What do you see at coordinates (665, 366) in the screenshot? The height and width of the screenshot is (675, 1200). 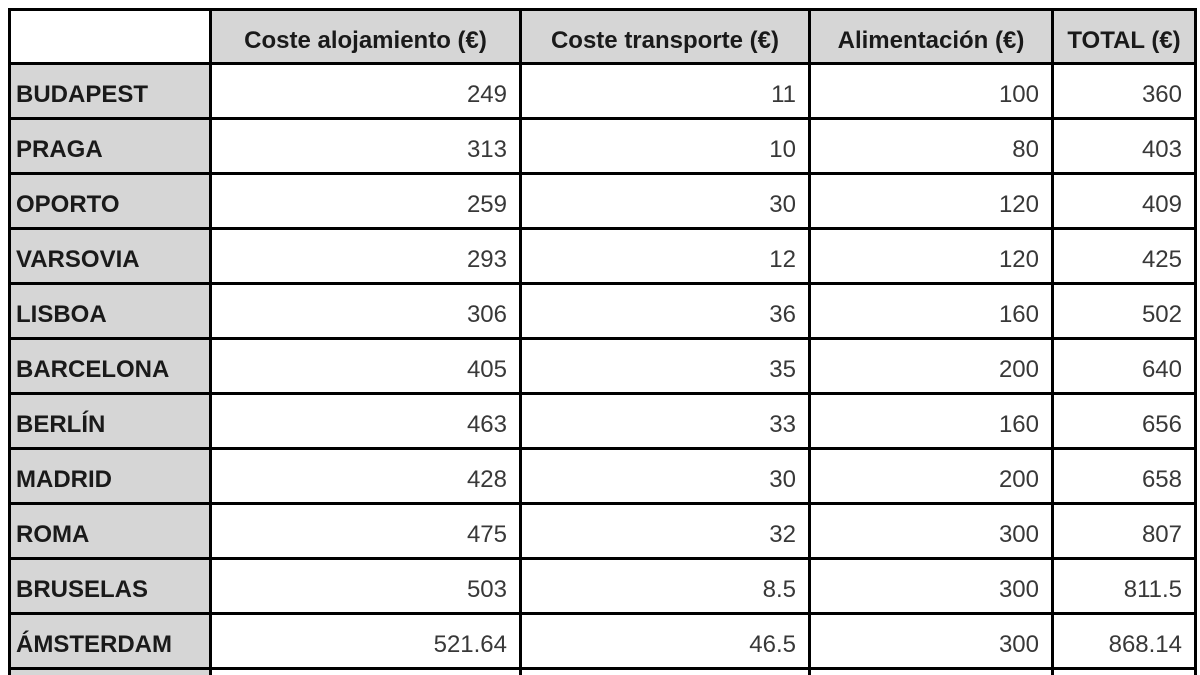 I see `cell-transporte: 35` at bounding box center [665, 366].